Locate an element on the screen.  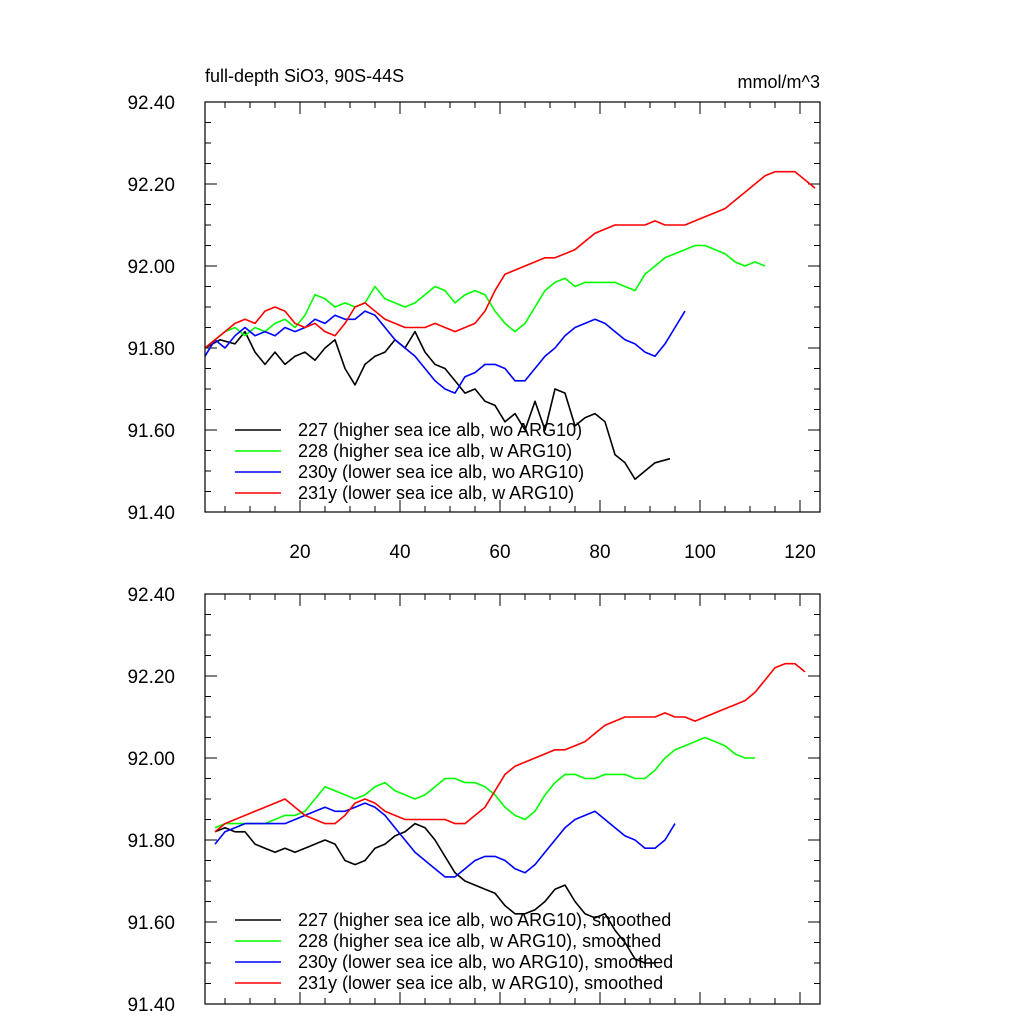
x-tick-label: 20 is located at coordinates (299, 552).